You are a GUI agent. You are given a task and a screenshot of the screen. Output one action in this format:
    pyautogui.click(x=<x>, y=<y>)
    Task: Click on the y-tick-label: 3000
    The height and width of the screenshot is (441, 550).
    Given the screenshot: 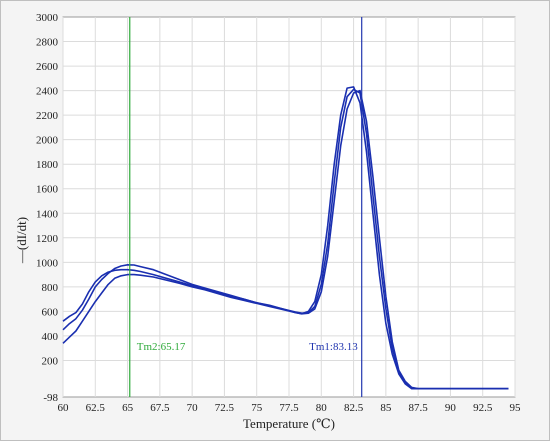 What is the action you would take?
    pyautogui.click(x=47, y=18)
    